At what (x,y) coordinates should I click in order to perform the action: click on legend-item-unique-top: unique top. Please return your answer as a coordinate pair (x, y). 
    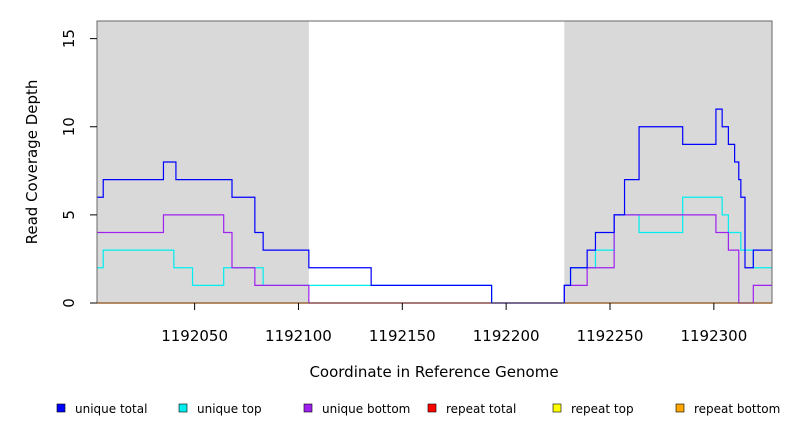
    Looking at the image, I should click on (220, 409).